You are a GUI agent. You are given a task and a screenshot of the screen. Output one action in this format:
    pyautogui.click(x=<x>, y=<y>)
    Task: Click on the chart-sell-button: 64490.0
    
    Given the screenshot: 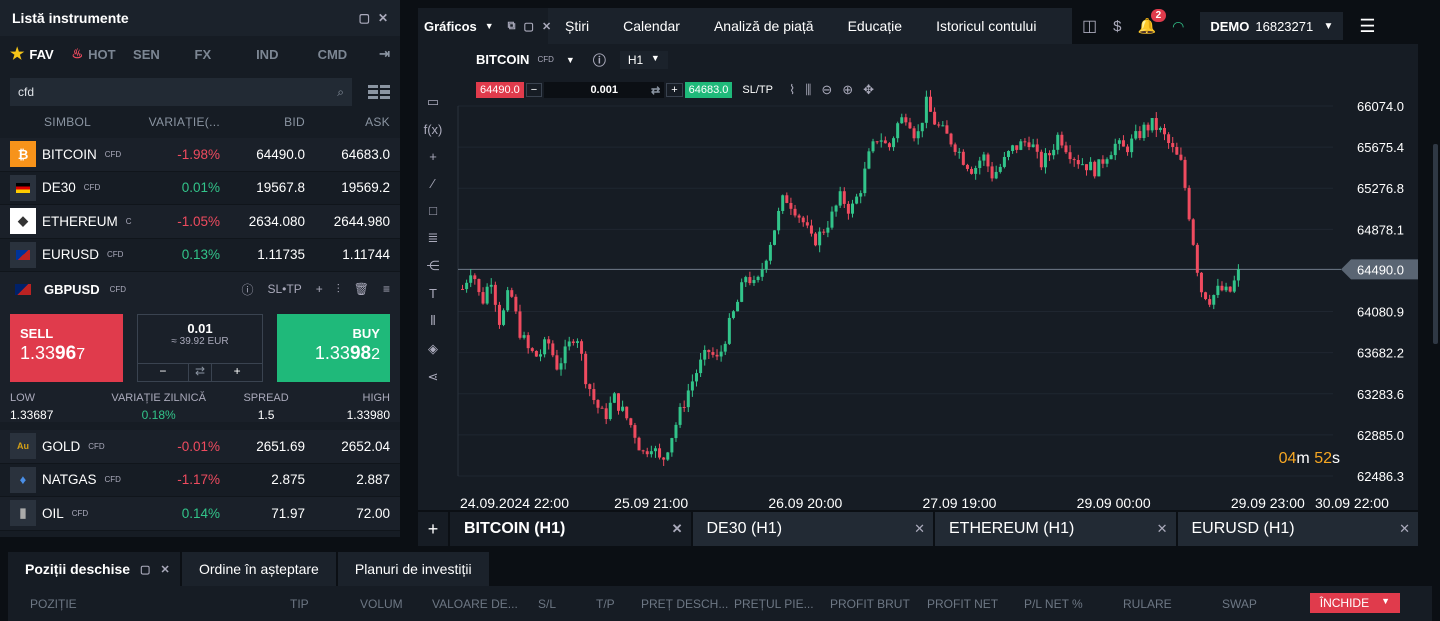 What is the action you would take?
    pyautogui.click(x=500, y=90)
    